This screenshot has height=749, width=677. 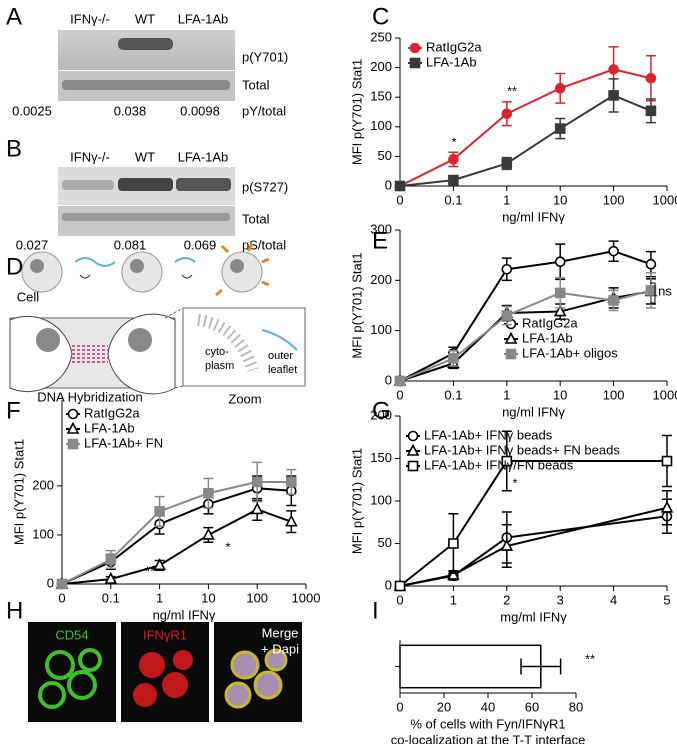 What do you see at coordinates (380, 16) in the screenshot?
I see `panel-label: C` at bounding box center [380, 16].